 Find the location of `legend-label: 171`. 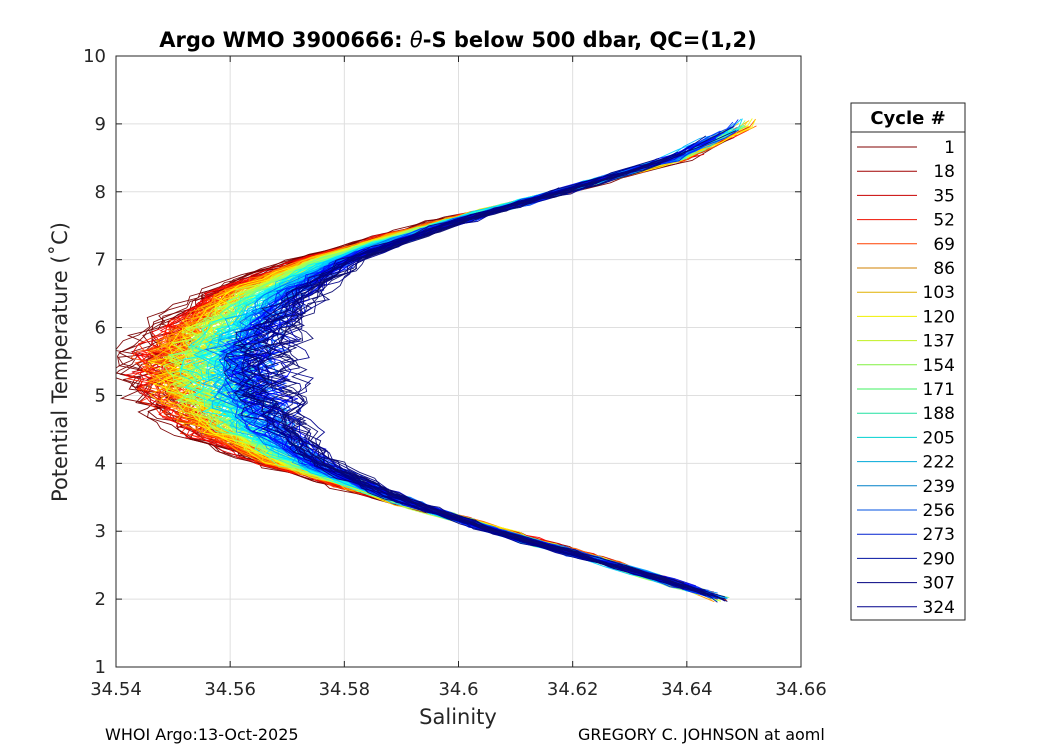

legend-label: 171 is located at coordinates (939, 390).